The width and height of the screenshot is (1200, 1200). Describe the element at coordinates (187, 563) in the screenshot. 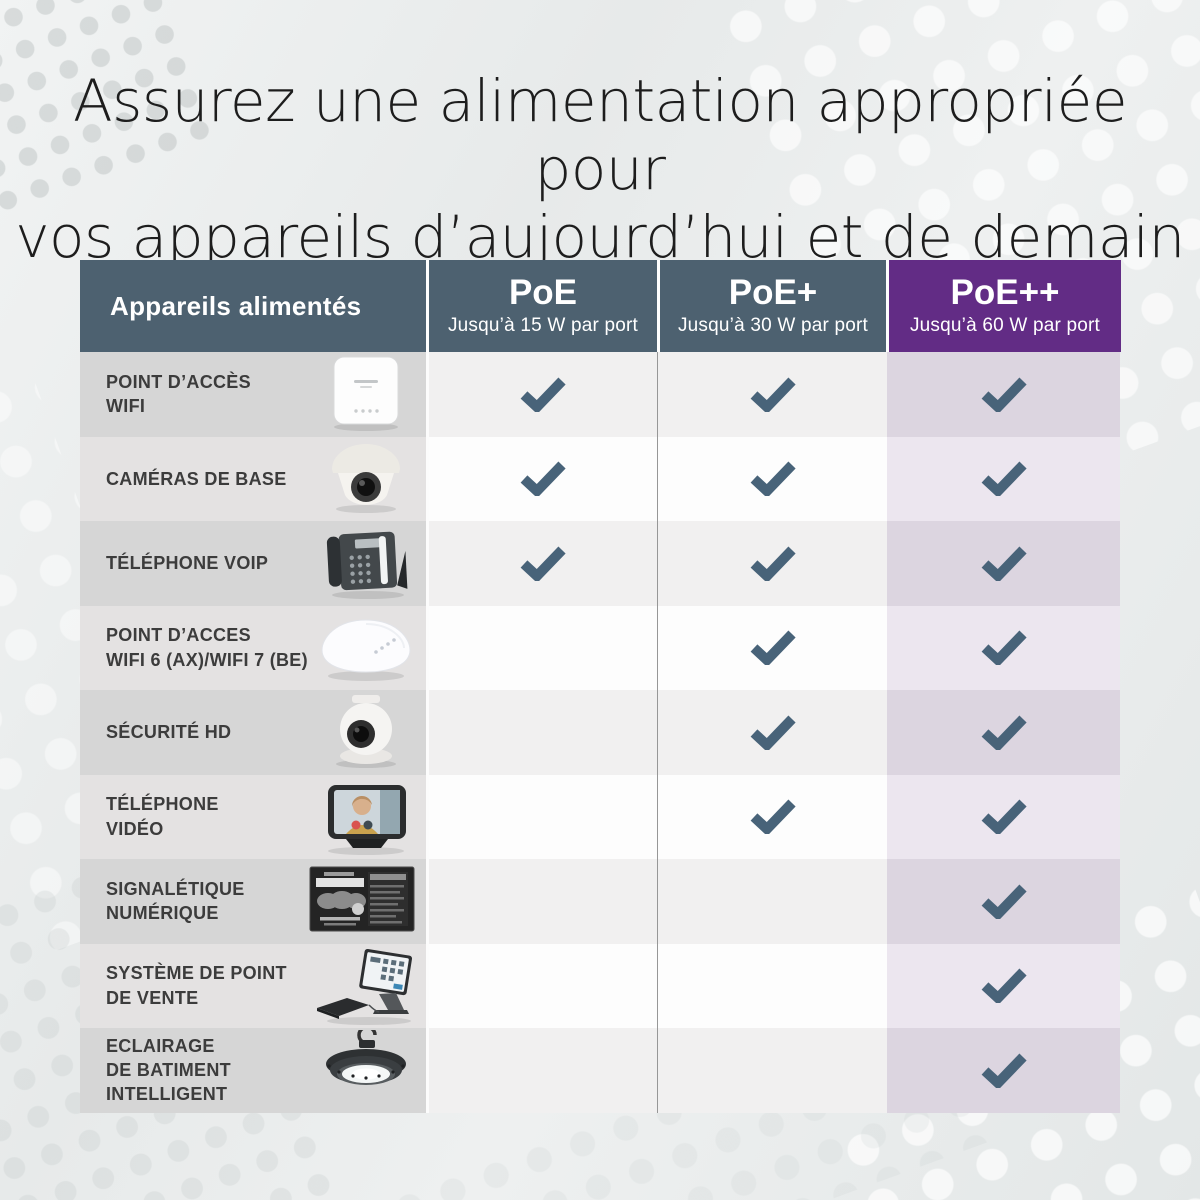

I see `device-label: TÉLÉPHONE VOIP` at that location.